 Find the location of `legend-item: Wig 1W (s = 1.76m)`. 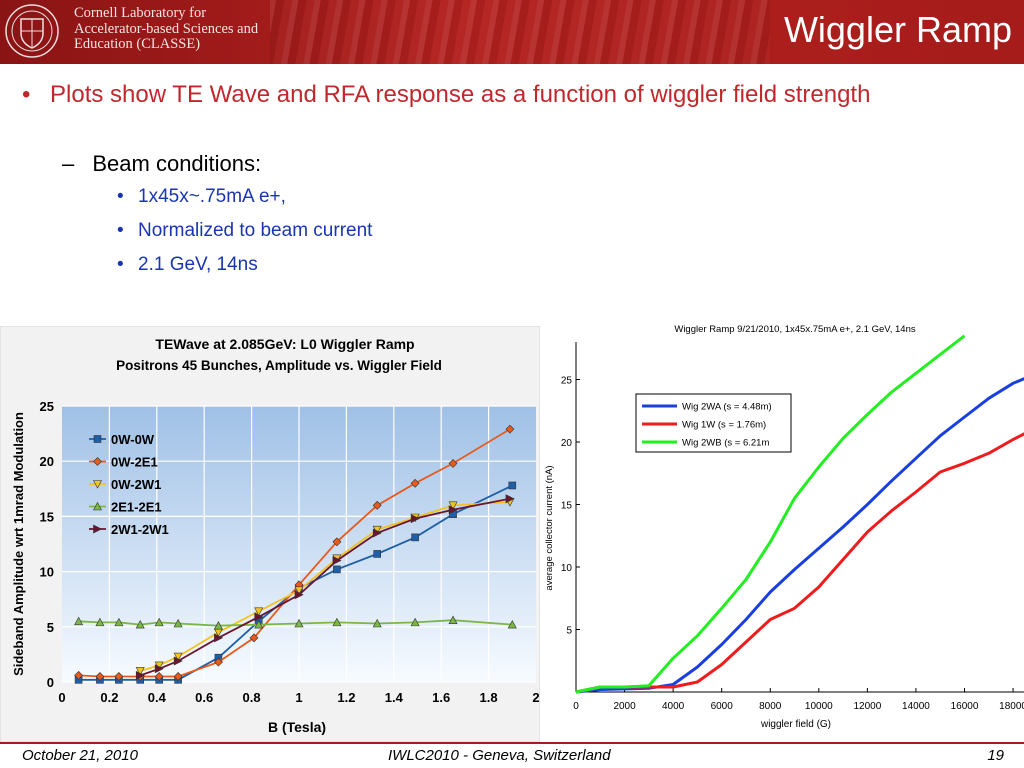

legend-item: Wig 1W (s = 1.76m) is located at coordinates (704, 425).